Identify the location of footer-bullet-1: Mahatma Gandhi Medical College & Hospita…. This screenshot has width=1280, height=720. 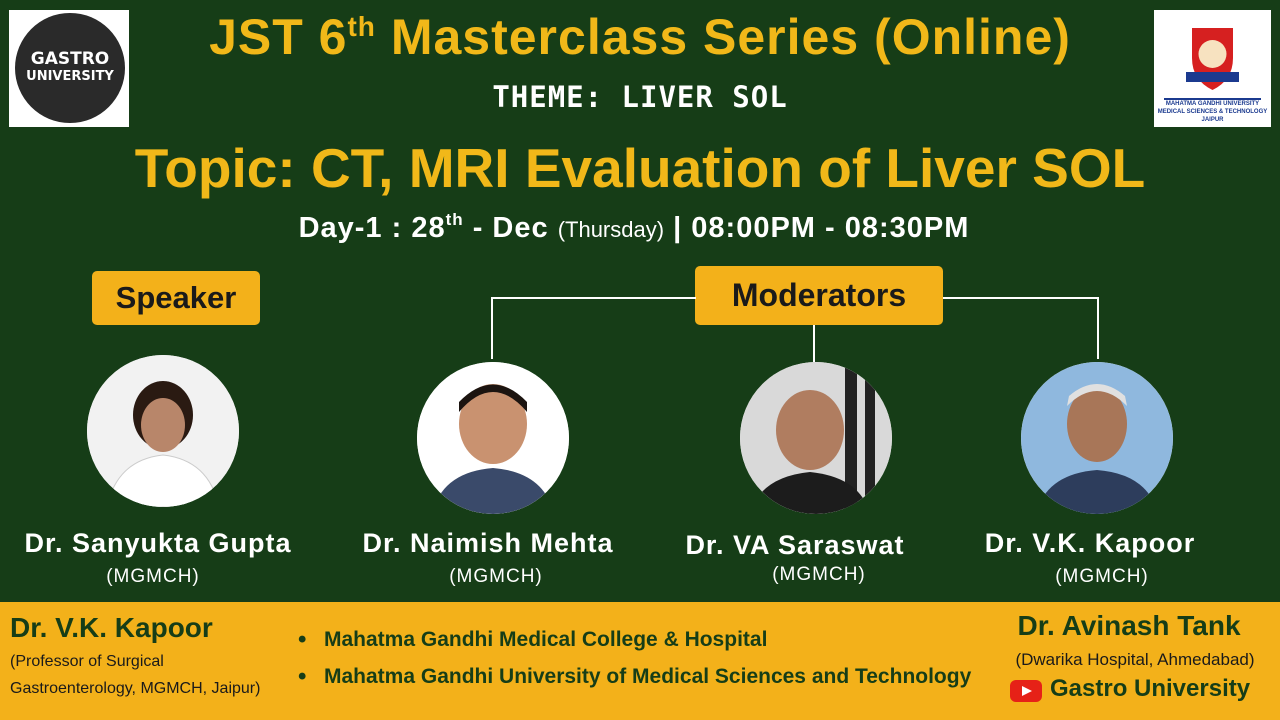
(634, 645).